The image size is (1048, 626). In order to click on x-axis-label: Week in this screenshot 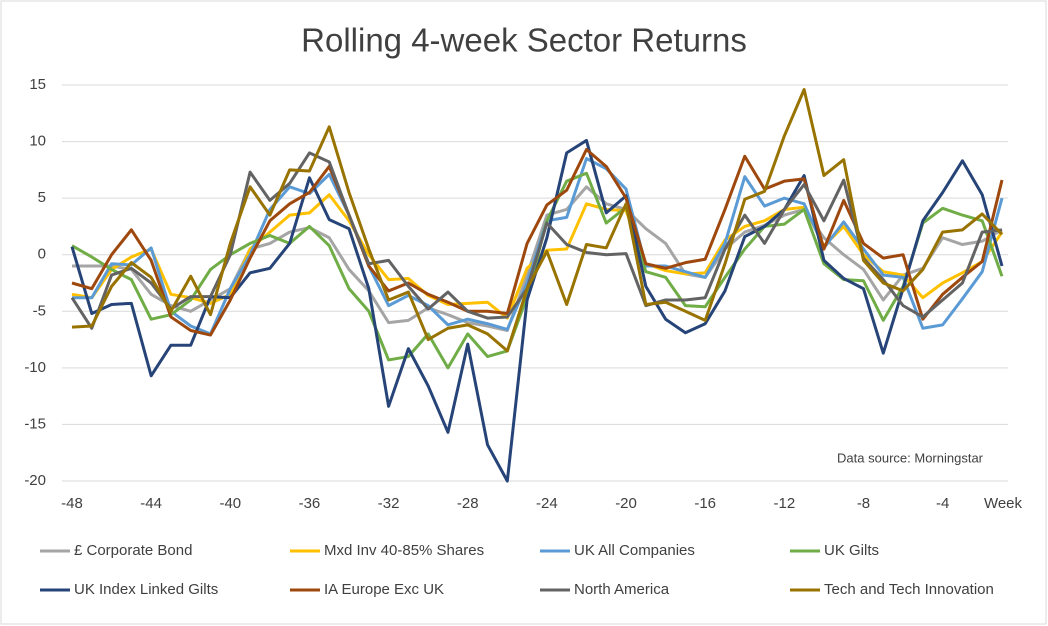, I will do `click(1003, 503)`.